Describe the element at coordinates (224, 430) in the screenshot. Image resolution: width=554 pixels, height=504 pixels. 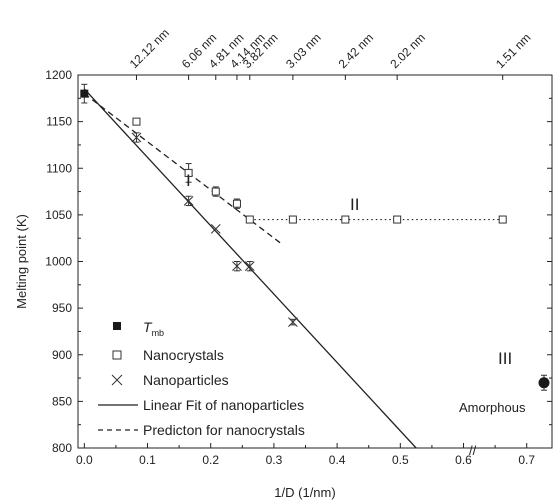
I see `legend-label-prediction: Predicton for nanocrystals` at that location.